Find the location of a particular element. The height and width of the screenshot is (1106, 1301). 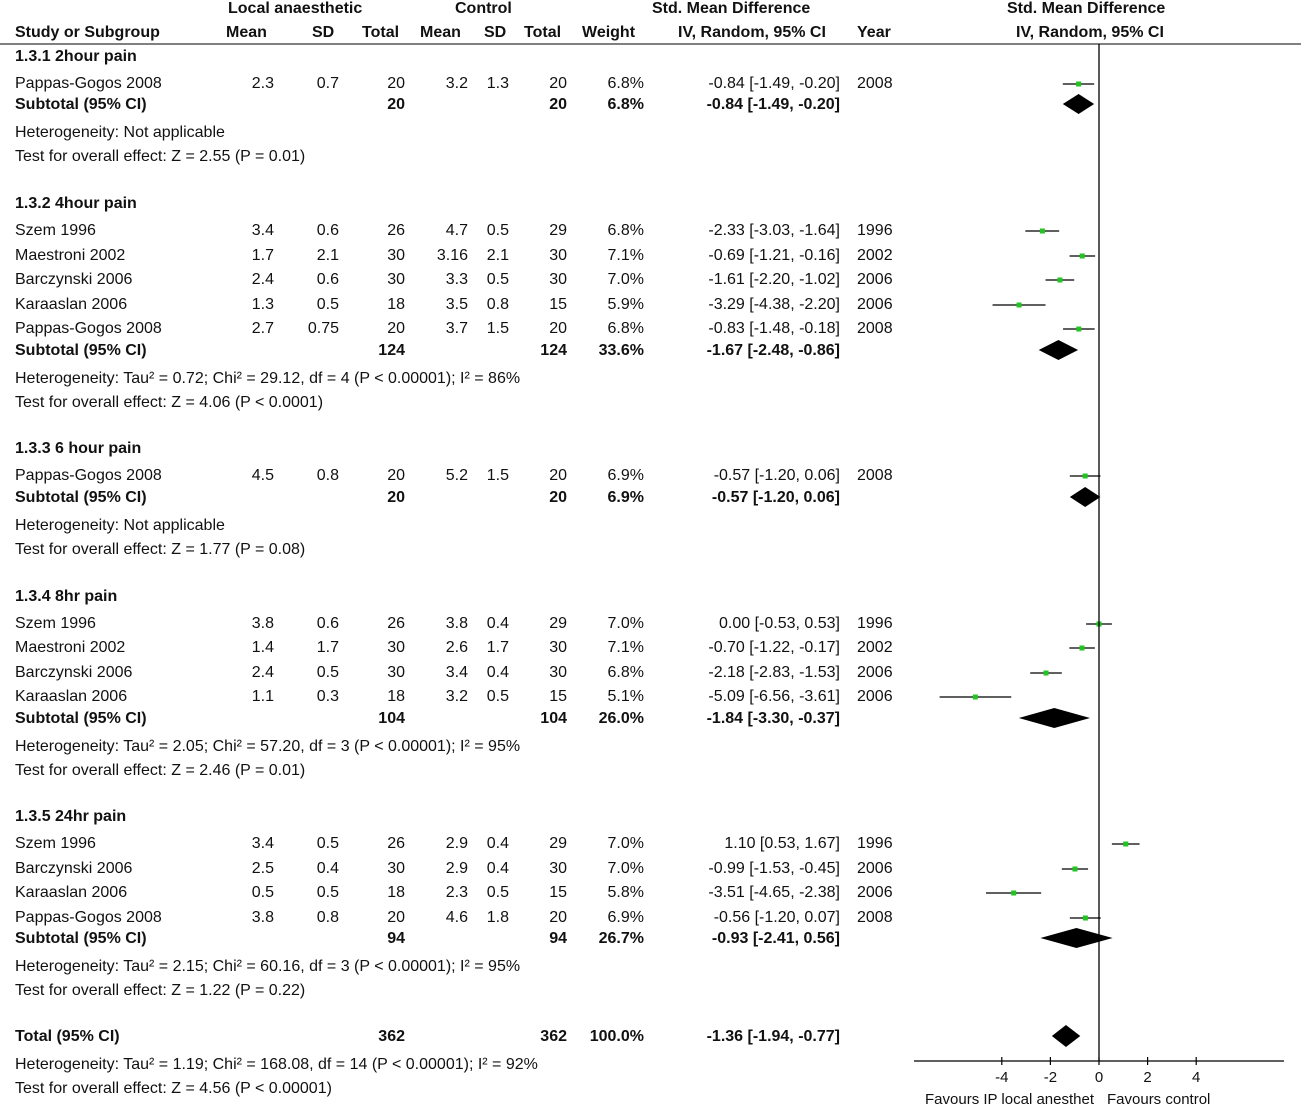

le-mean: 3.4 is located at coordinates (262, 843).